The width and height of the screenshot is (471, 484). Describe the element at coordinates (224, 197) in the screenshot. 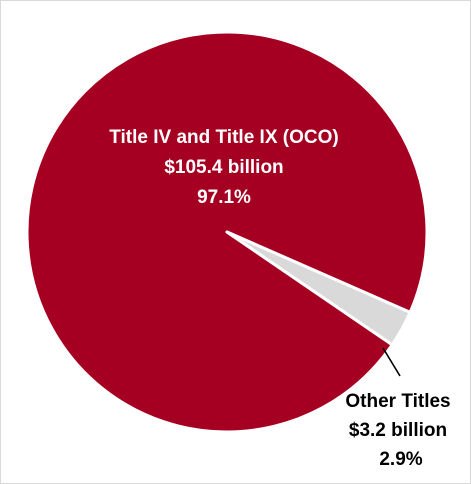

I see `slice-percent-title-iv-ix: 97.1%` at that location.